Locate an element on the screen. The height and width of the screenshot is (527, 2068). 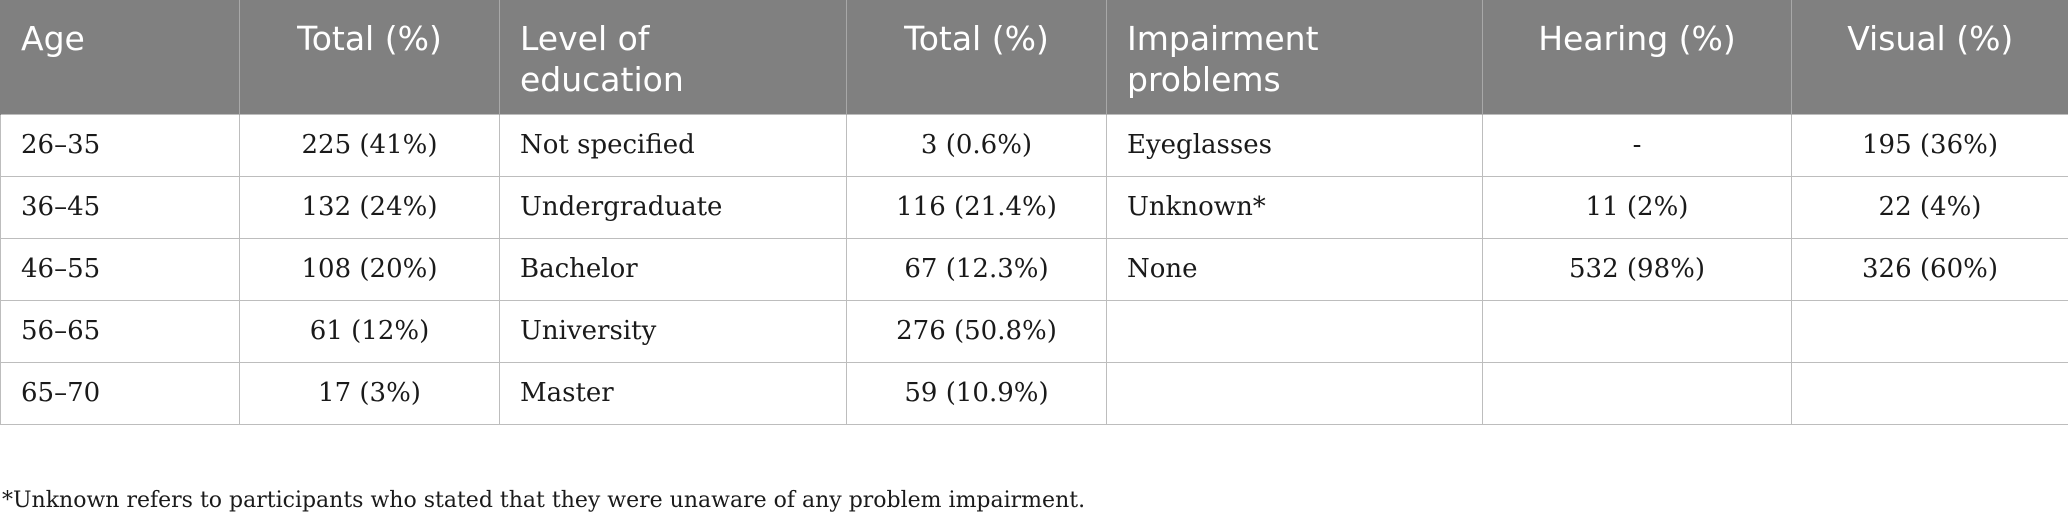
cell-hearing: 532 (98%) is located at coordinates (1637, 269).